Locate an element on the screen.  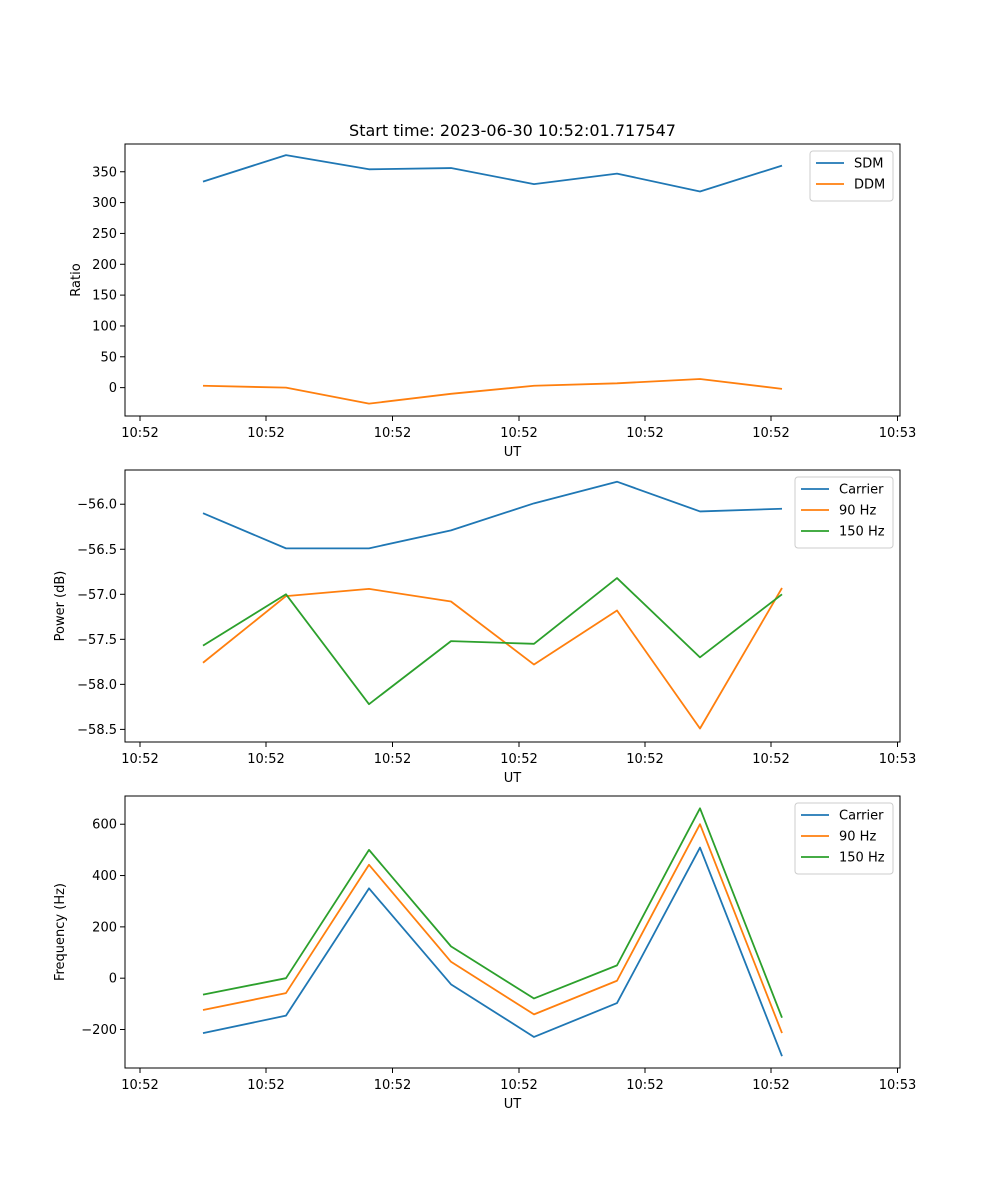
y-tick-label: 300 is located at coordinates (104, 203).